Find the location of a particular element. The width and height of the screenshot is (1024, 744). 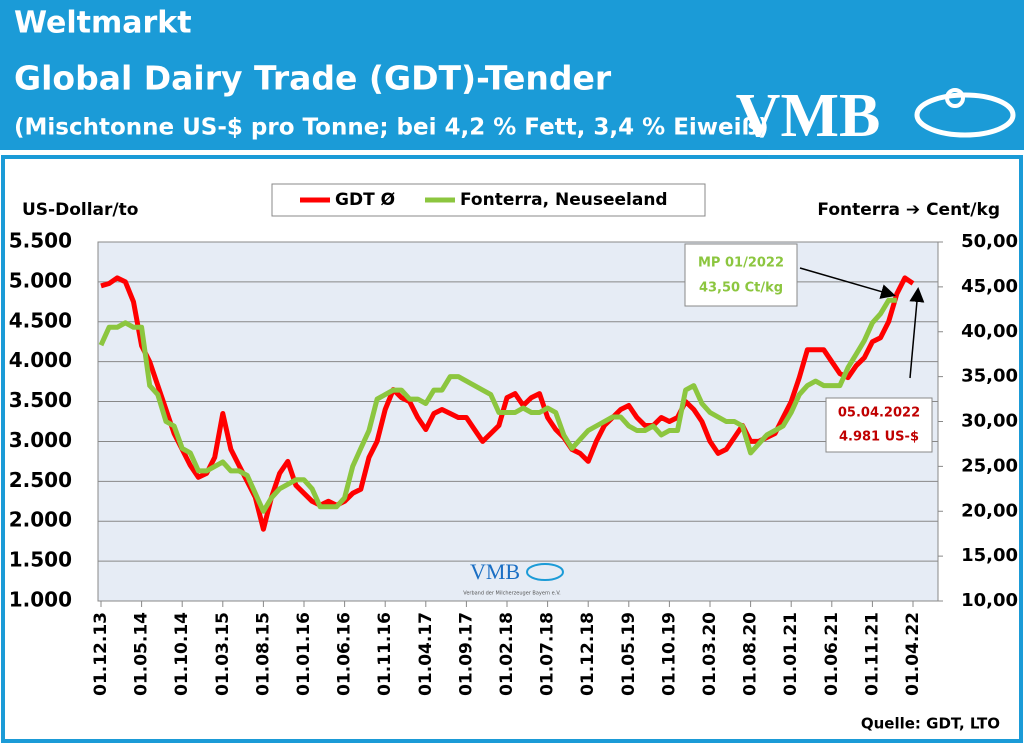

y-tick-label: 3.500 is located at coordinates (40, 400).